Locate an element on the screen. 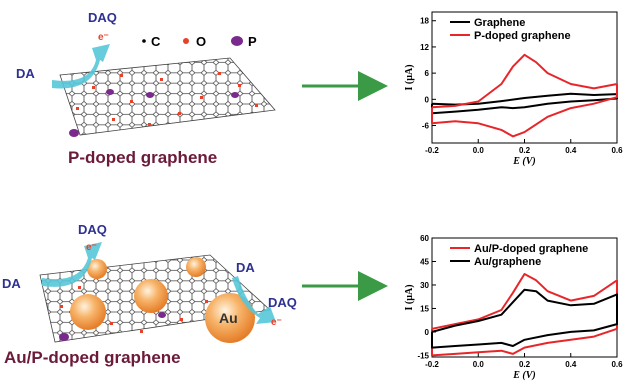 The width and height of the screenshot is (625, 383). y-tick-label: 15 is located at coordinates (424, 308).